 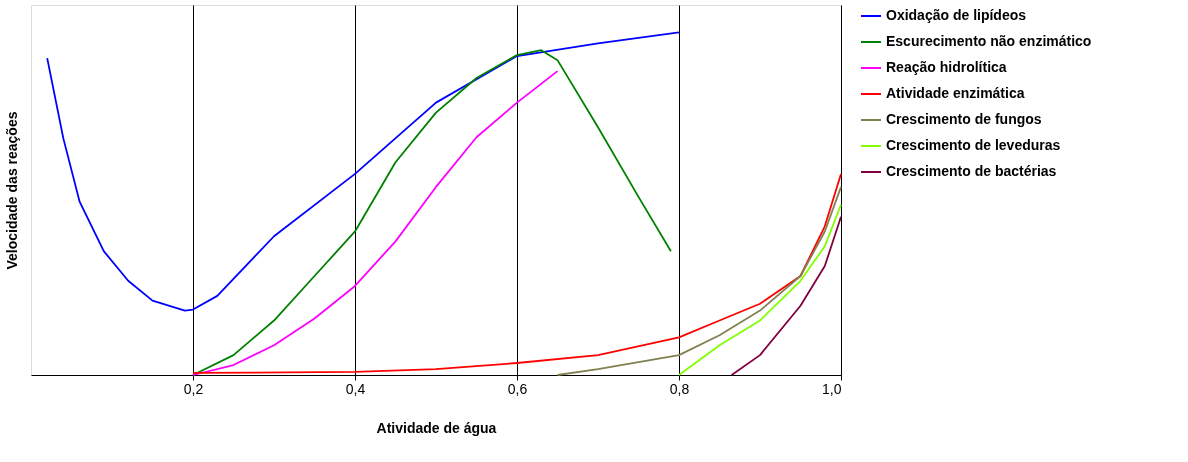 What do you see at coordinates (679, 388) in the screenshot?
I see `x-tick-label: 0,8` at bounding box center [679, 388].